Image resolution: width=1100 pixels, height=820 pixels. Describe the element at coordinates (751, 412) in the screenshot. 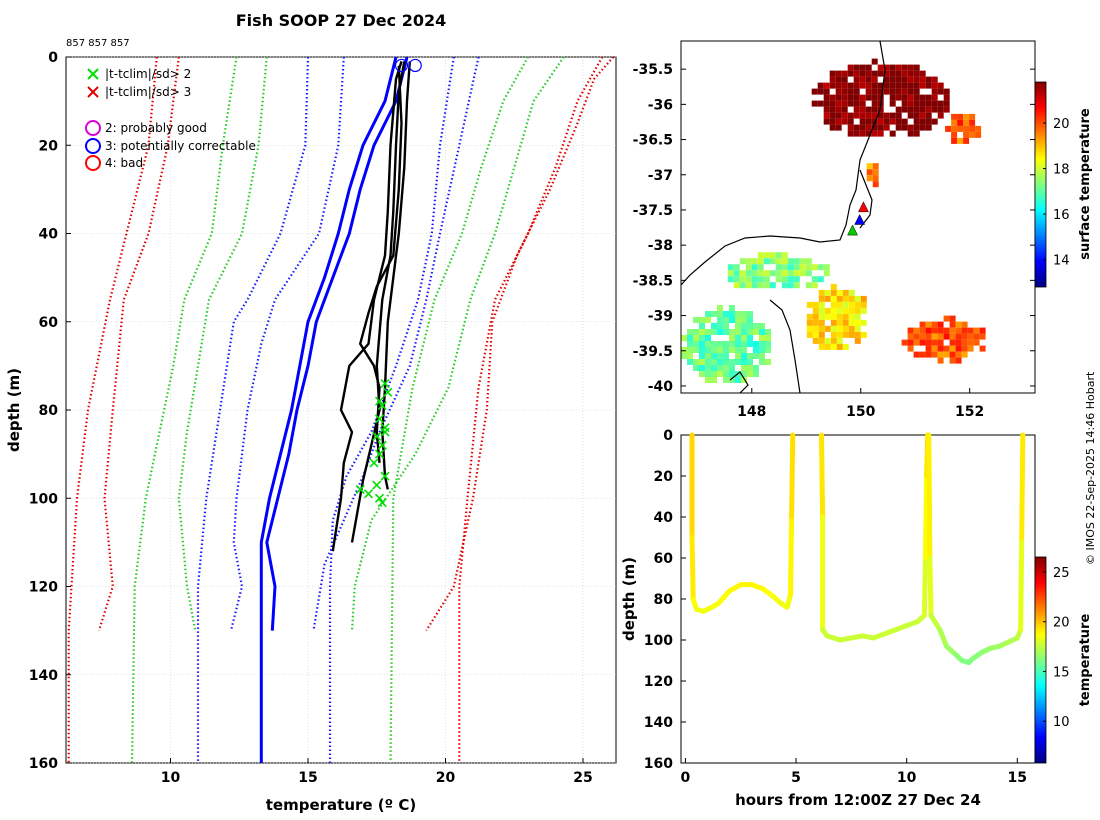

I see `x-tick-label: 148` at that location.